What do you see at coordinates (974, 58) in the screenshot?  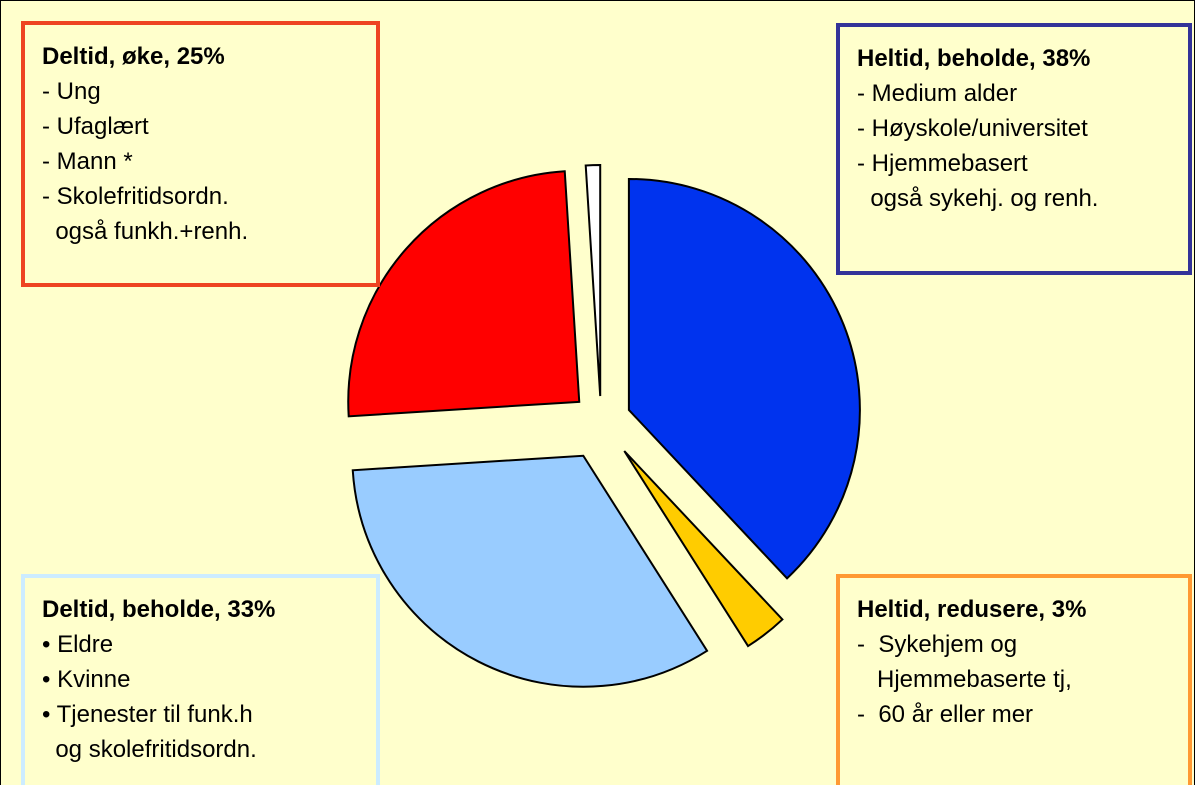 I see `box-title: Heltid, beholde, 38%` at bounding box center [974, 58].